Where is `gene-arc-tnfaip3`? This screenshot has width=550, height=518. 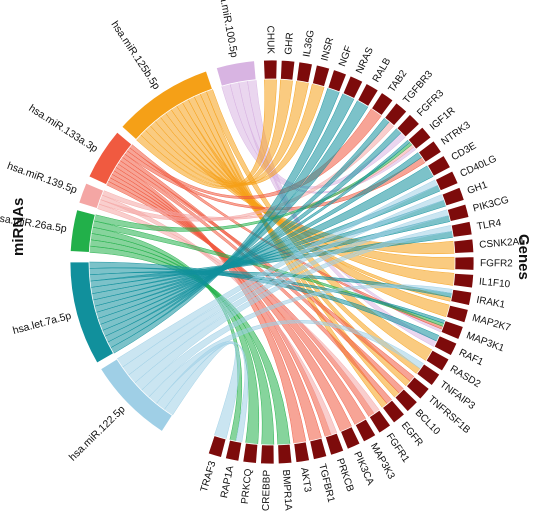
gene-arc-tnfaip3 is located at coordinates (428, 375).